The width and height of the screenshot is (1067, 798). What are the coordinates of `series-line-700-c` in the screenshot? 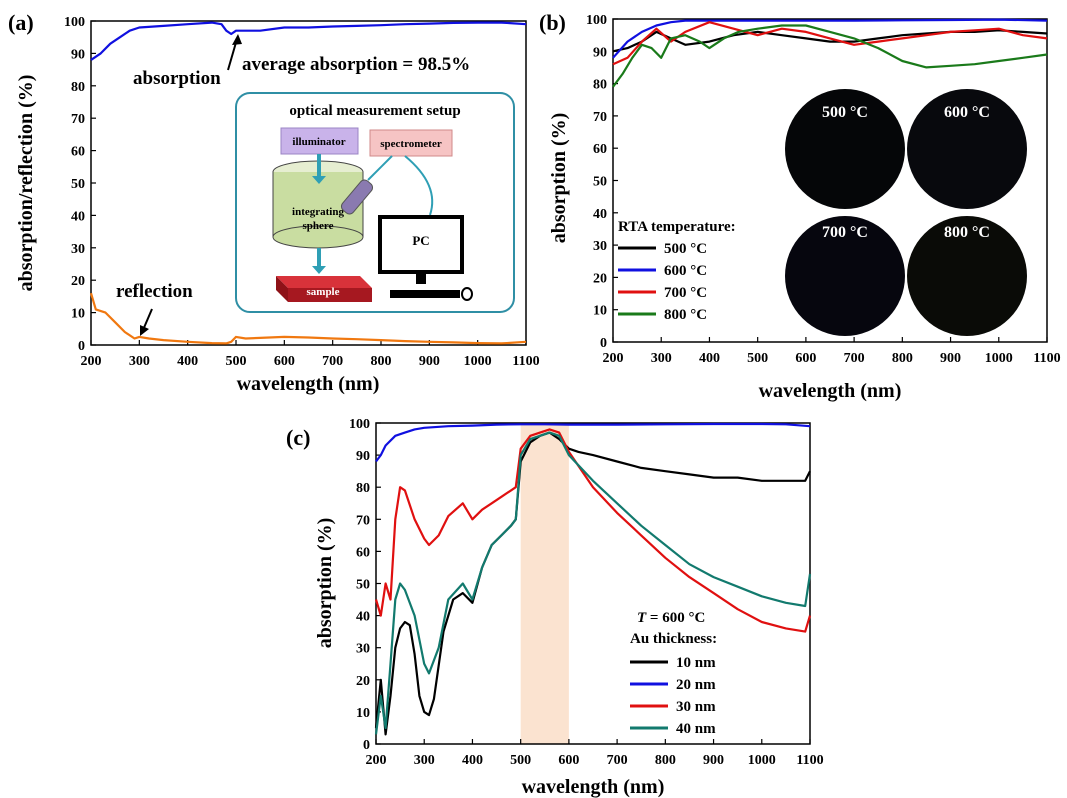 It's located at (830, 43).